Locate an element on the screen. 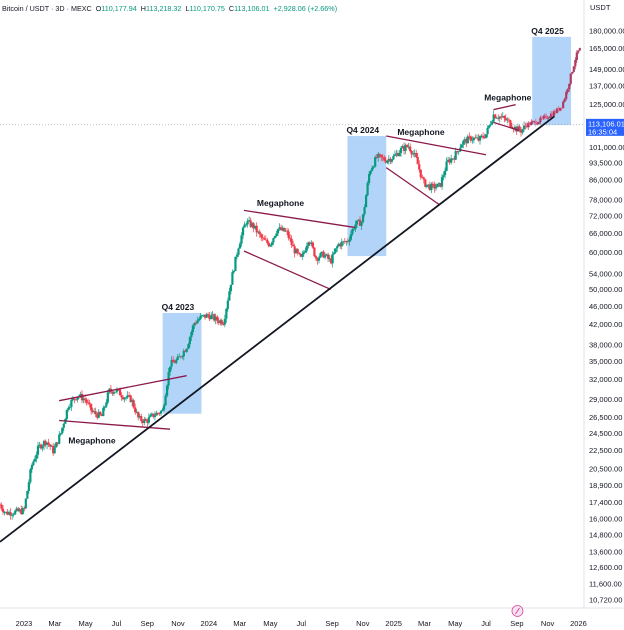 This screenshot has width=624, height=630. event-marker-glyph is located at coordinates (517, 611).